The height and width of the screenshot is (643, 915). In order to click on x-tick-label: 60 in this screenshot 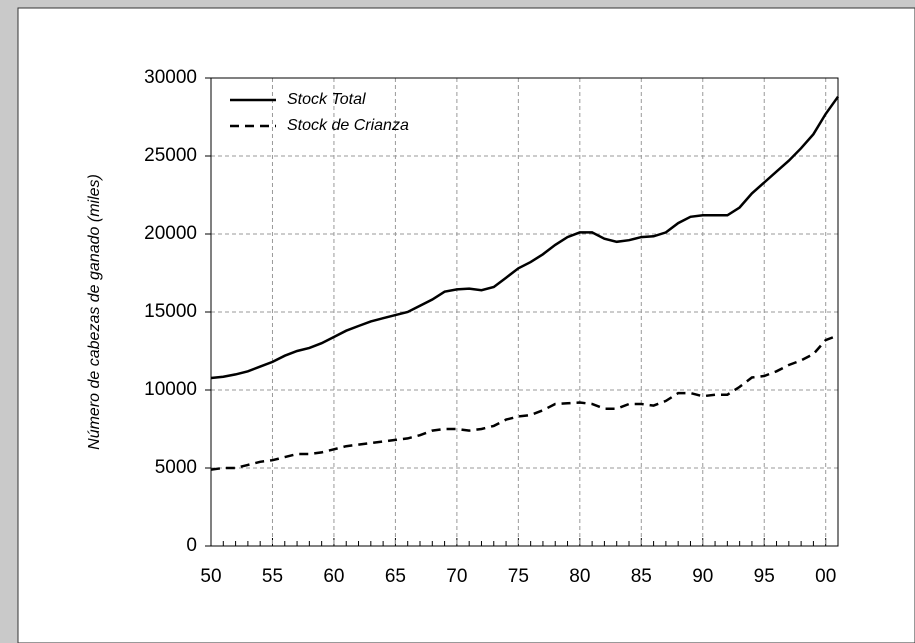, I will do `click(333, 576)`.